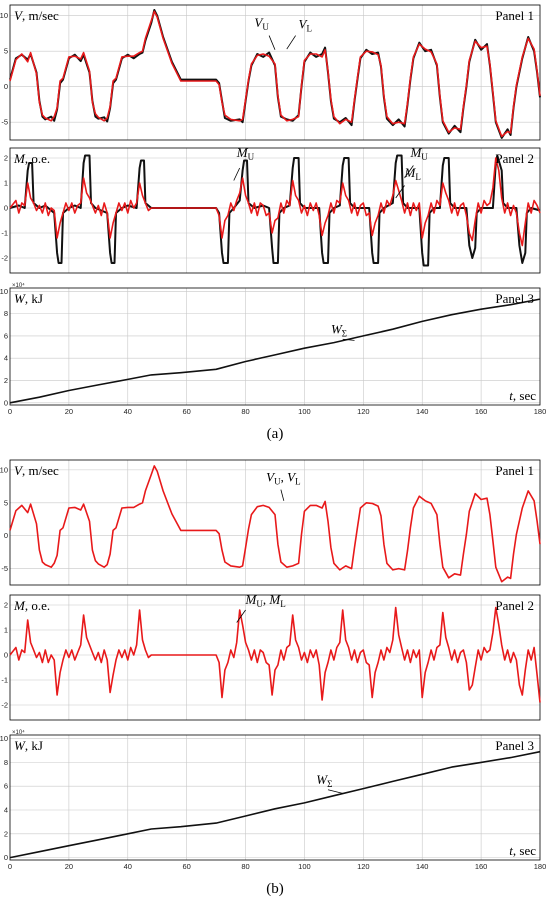  What do you see at coordinates (261, 23) in the screenshot?
I see `annotation: VU` at bounding box center [261, 23].